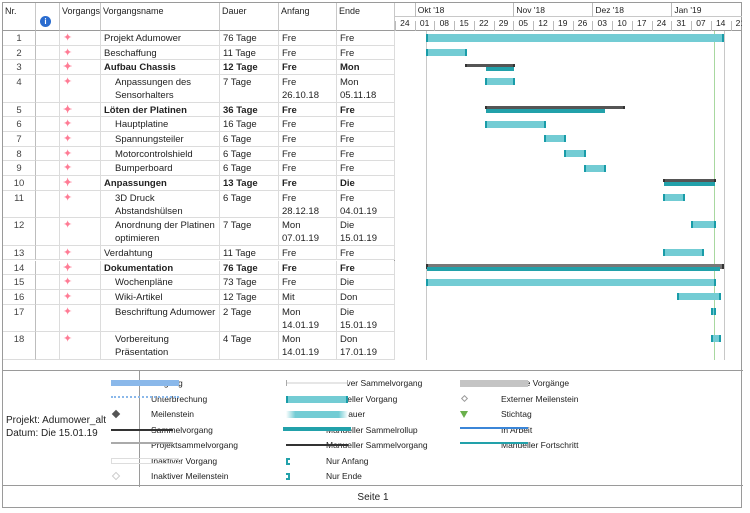  I want to click on cell-end: Fre 04.01.19, so click(366, 204).